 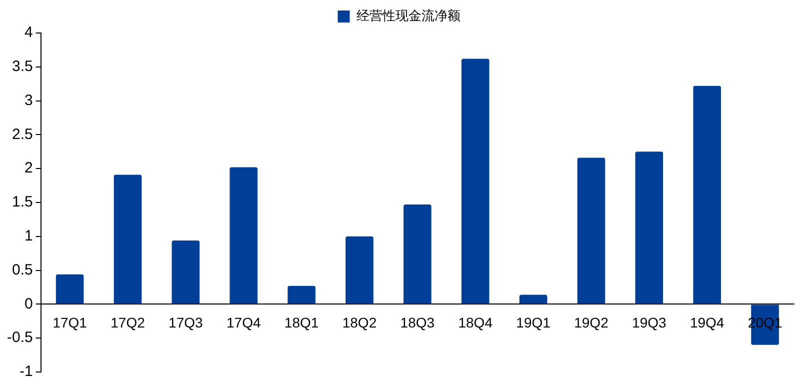 What do you see at coordinates (186, 322) in the screenshot?
I see `x-tick-label: 17Q3` at bounding box center [186, 322].